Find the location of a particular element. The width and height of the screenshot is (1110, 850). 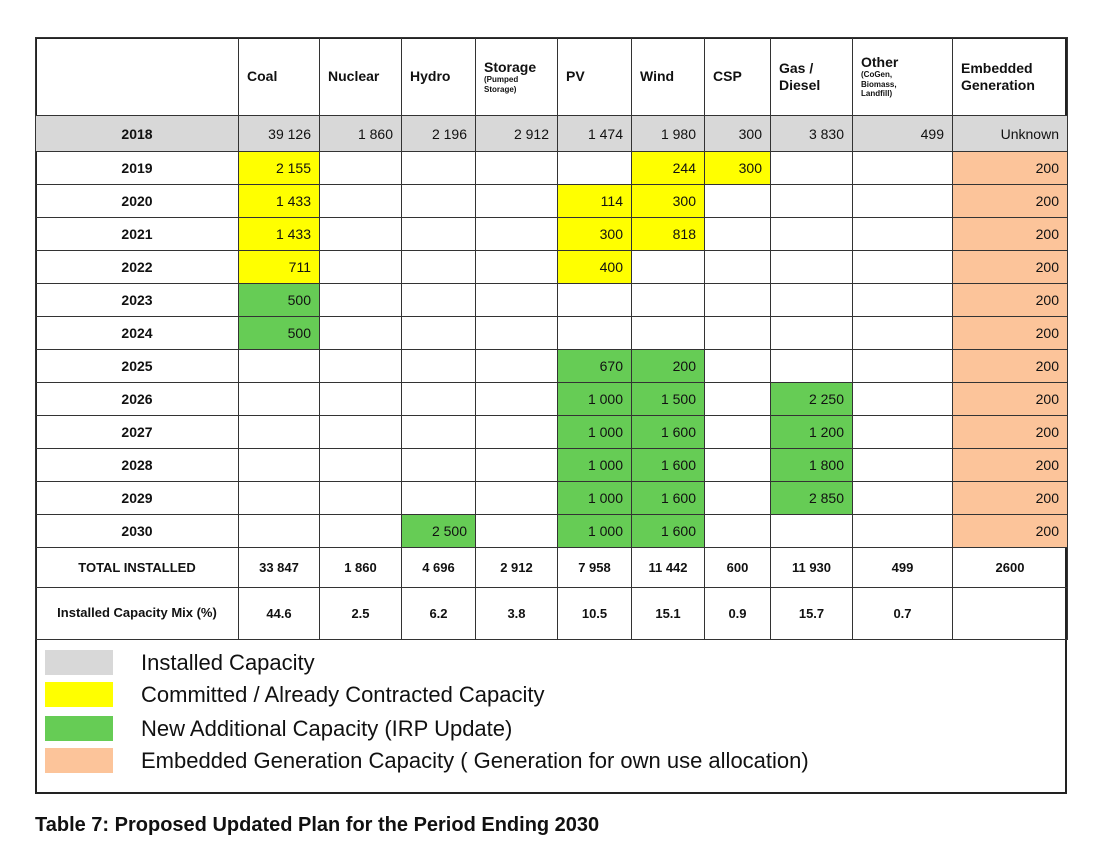

header-embedded-line2: Generation is located at coordinates (998, 84).